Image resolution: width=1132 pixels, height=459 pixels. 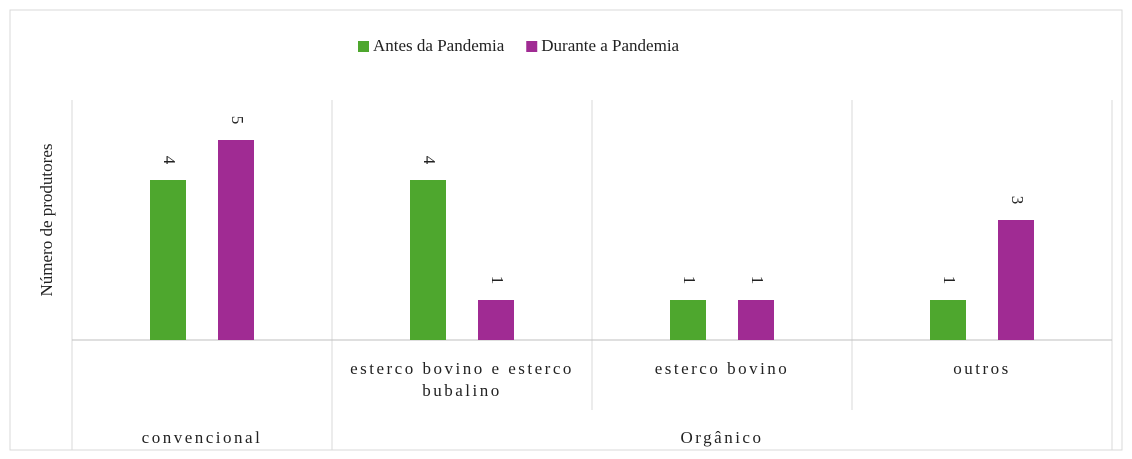 What do you see at coordinates (982, 368) in the screenshot?
I see `x-tick-label: outros` at bounding box center [982, 368].